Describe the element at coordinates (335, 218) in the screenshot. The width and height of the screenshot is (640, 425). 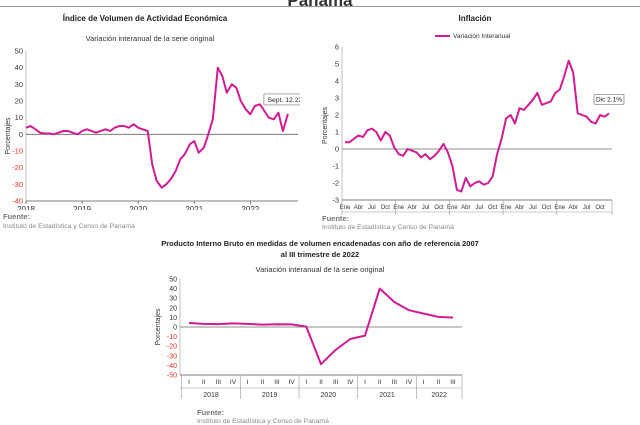
I see `inflacion-source-heading: Fuente:` at that location.